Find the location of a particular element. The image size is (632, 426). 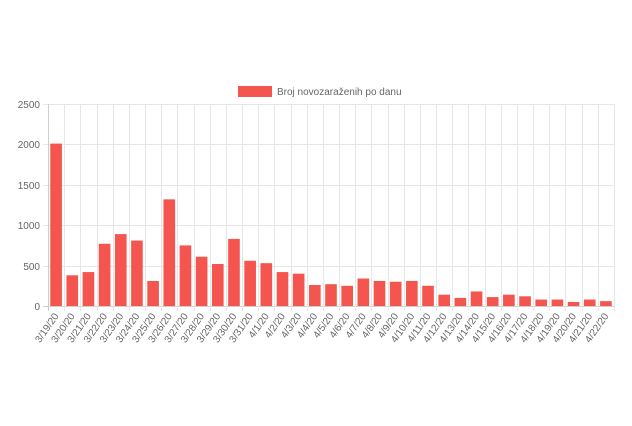

y-tick-label: 2500 is located at coordinates (29, 105).